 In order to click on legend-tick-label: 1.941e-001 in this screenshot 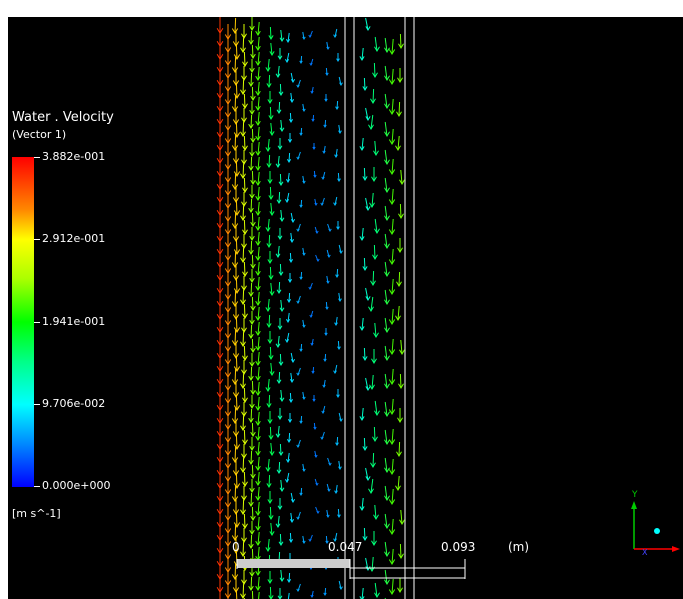, I will do `click(74, 321)`.